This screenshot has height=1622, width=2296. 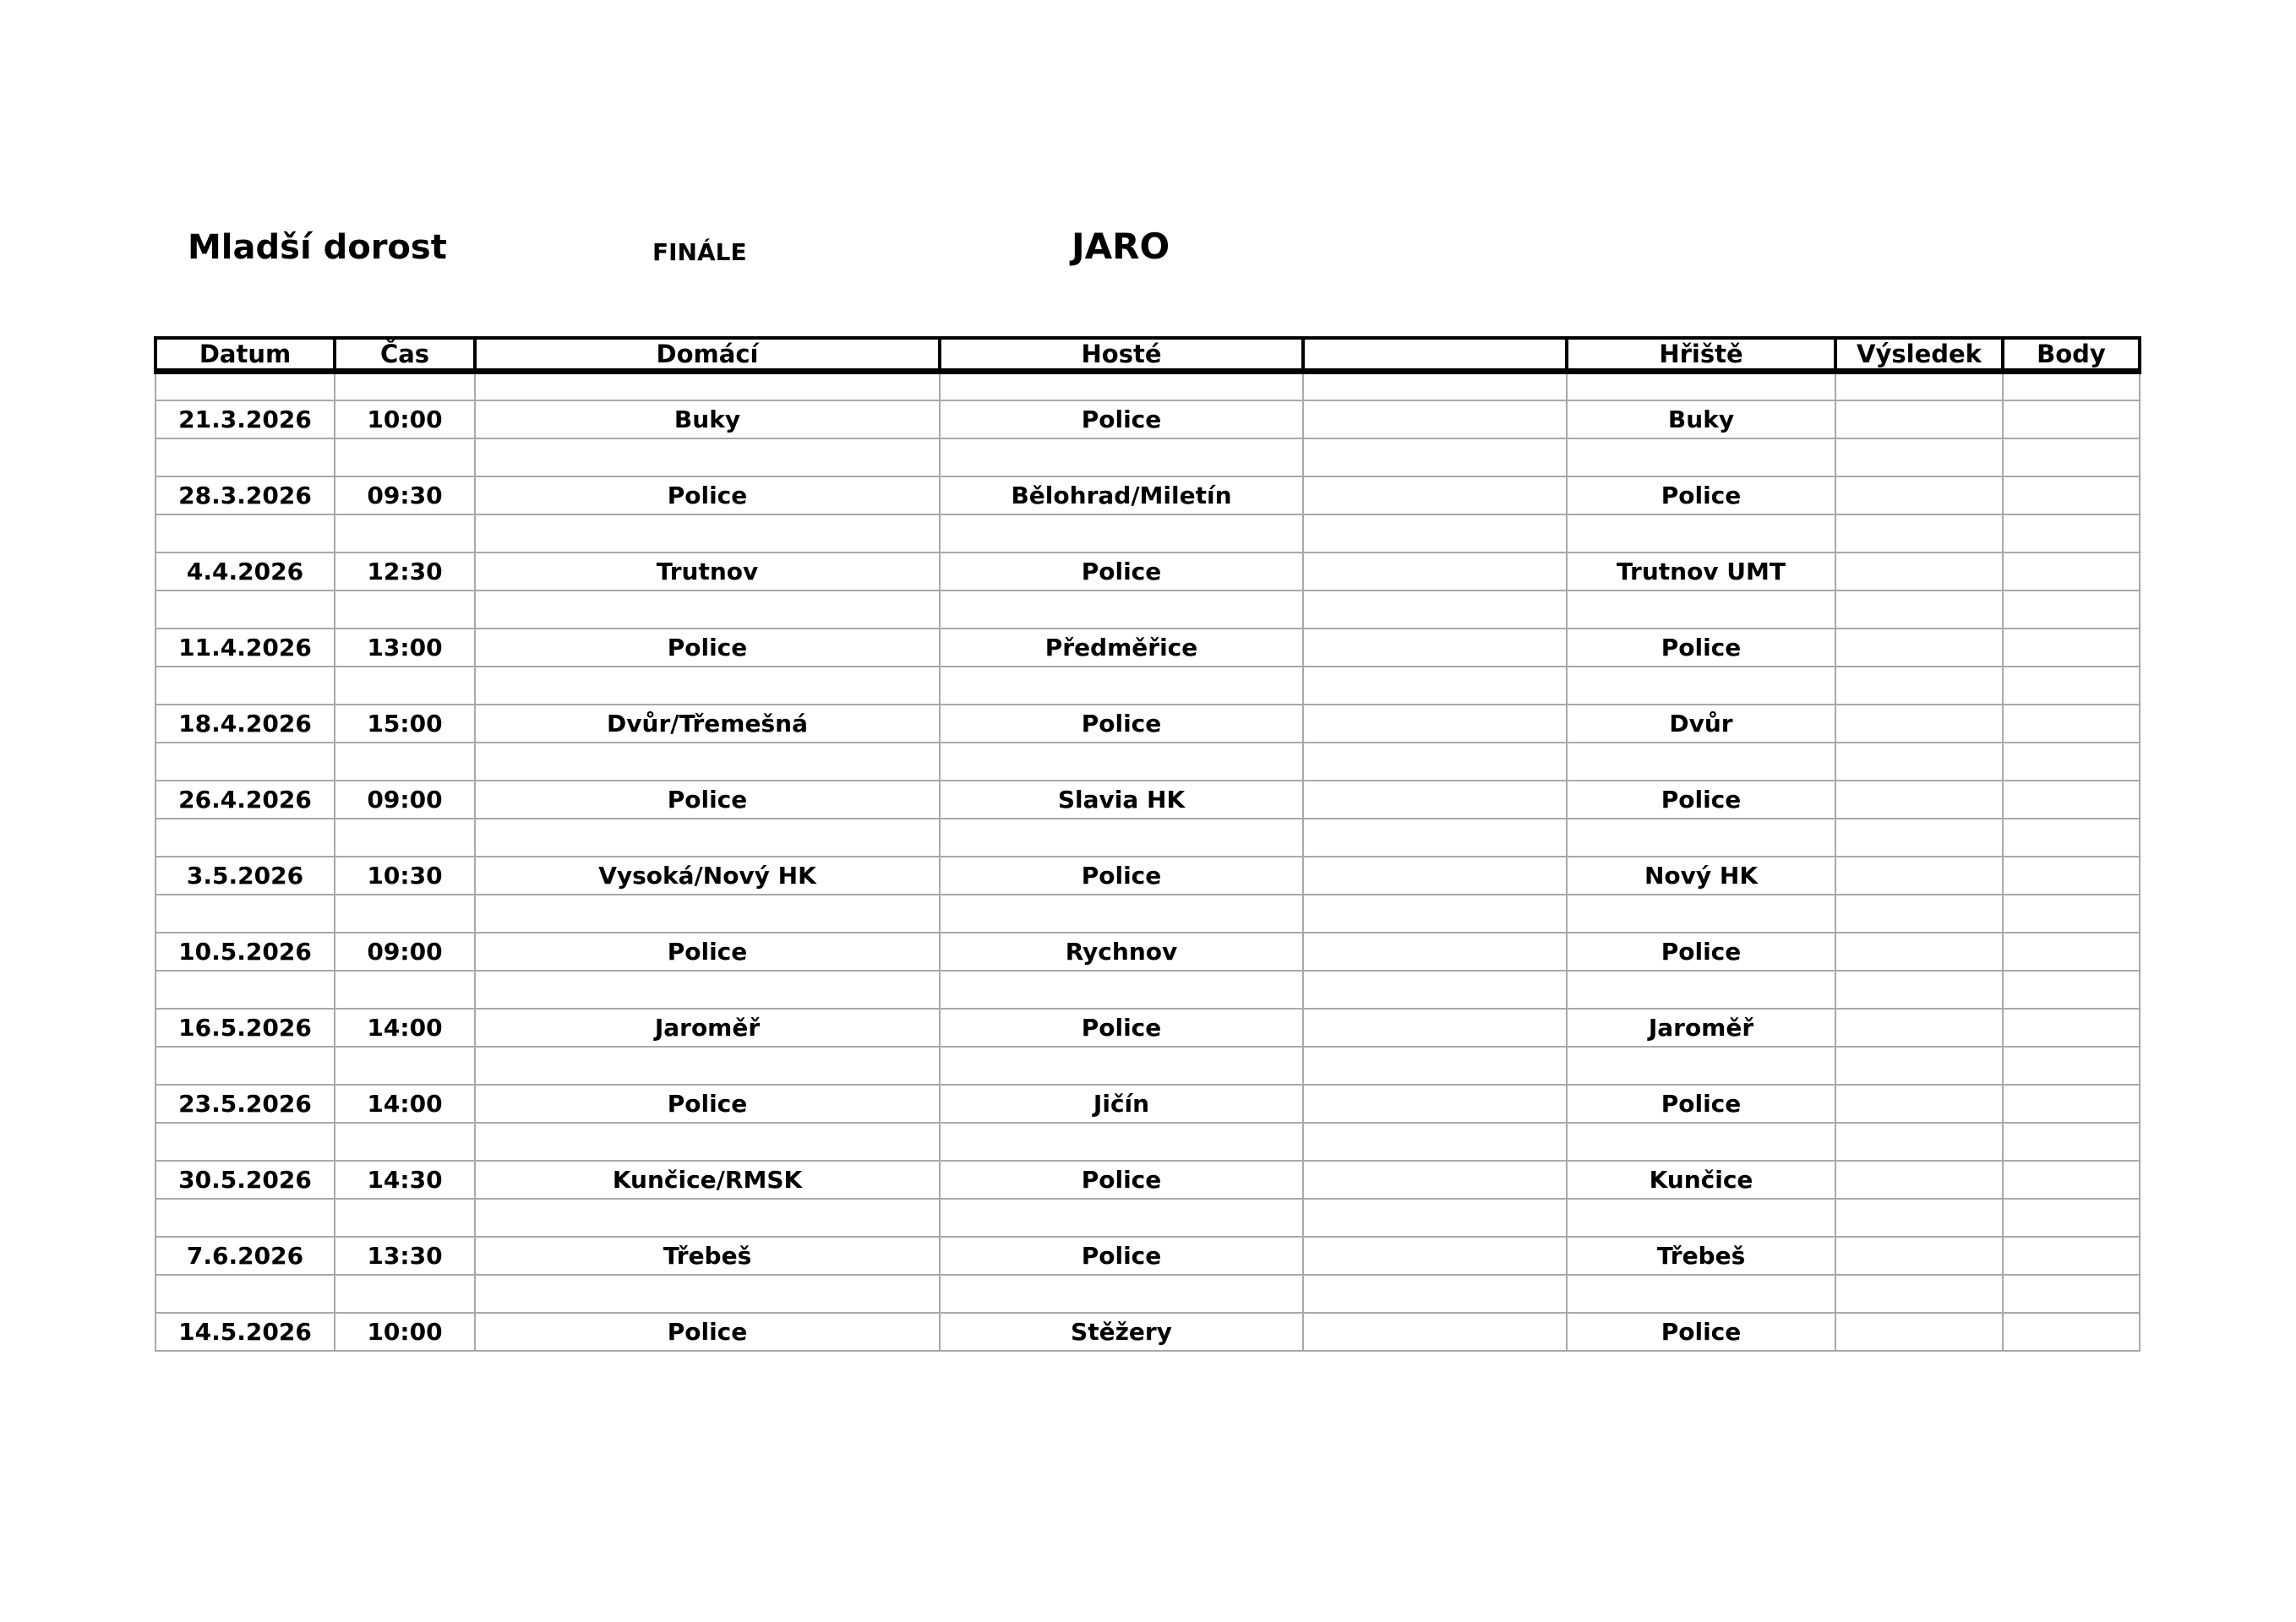 What do you see at coordinates (1701, 420) in the screenshot?
I see `cell-hriste: Buky` at bounding box center [1701, 420].